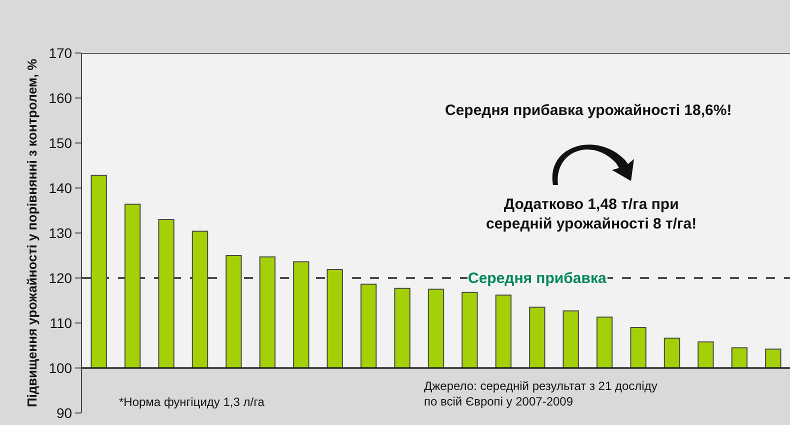 The image size is (790, 425). Describe the element at coordinates (60, 188) in the screenshot. I see `y-tick-label: 140` at that location.